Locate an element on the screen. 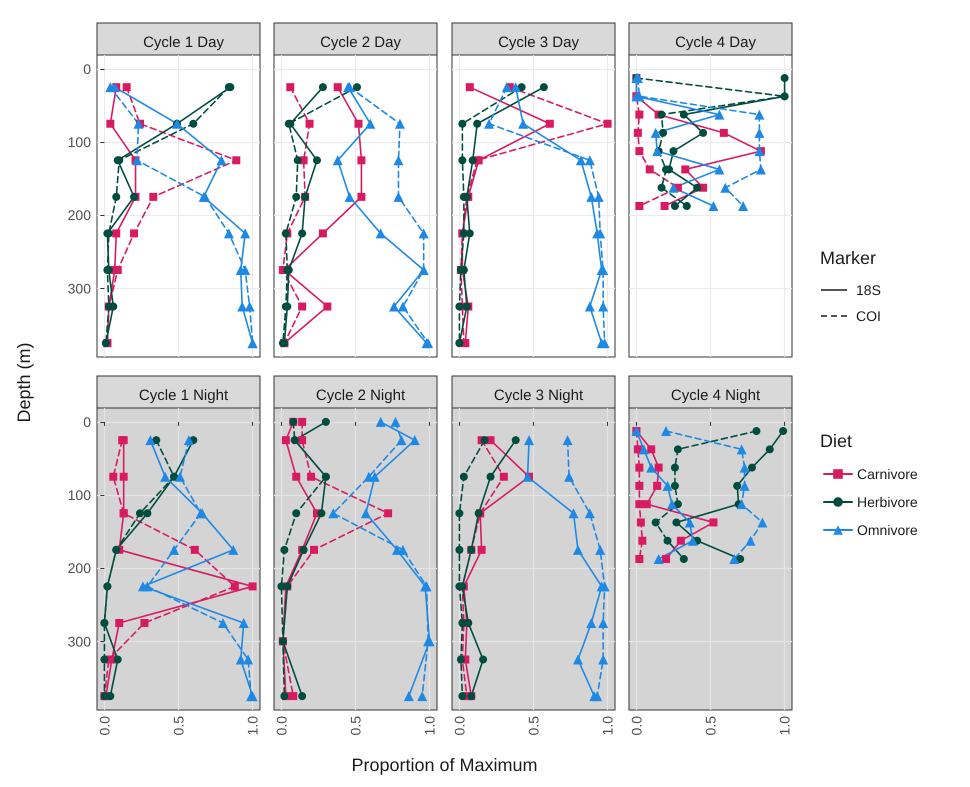  chart-title: Cycle 3 Day is located at coordinates (539, 42).